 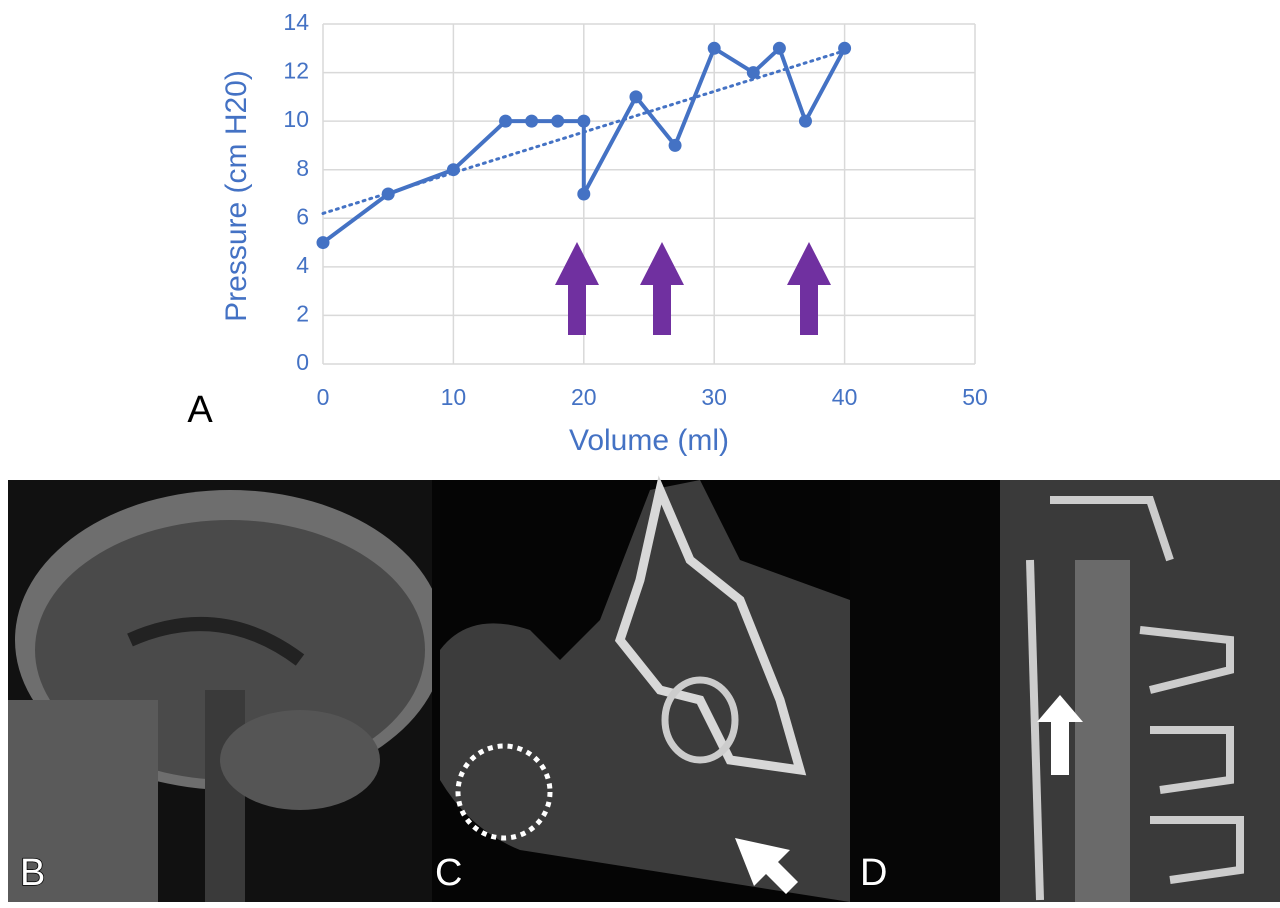 I want to click on vertebral-foramen, so click(x=700, y=720).